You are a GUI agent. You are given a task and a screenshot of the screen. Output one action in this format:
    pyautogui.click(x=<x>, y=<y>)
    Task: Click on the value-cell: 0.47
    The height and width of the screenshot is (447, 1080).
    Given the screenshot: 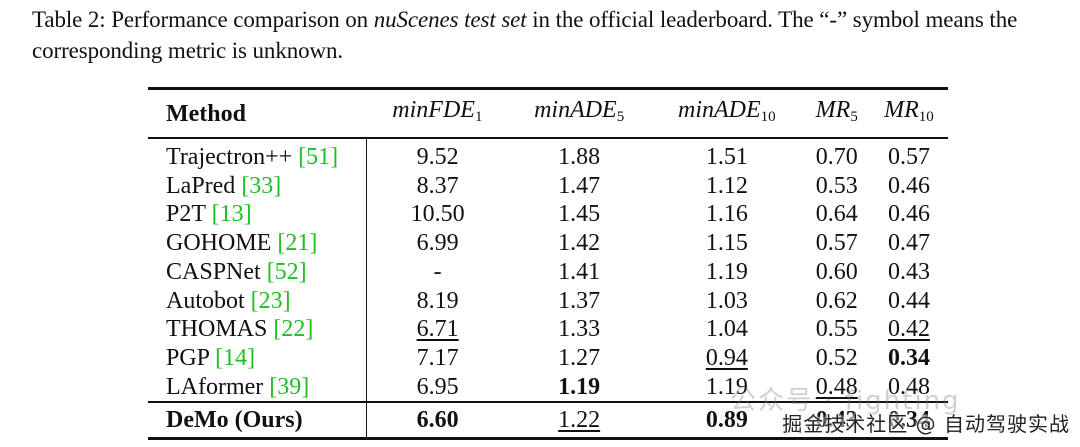 What is the action you would take?
    pyautogui.click(x=908, y=243)
    